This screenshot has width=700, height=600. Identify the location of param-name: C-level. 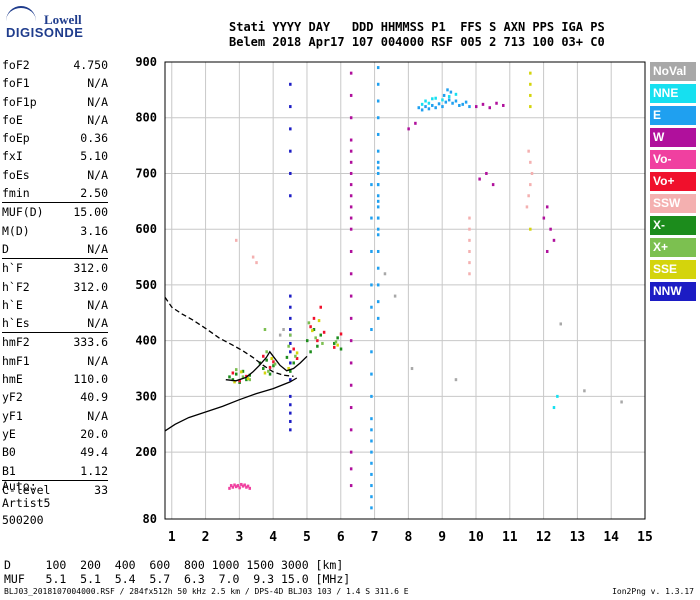
(26, 489).